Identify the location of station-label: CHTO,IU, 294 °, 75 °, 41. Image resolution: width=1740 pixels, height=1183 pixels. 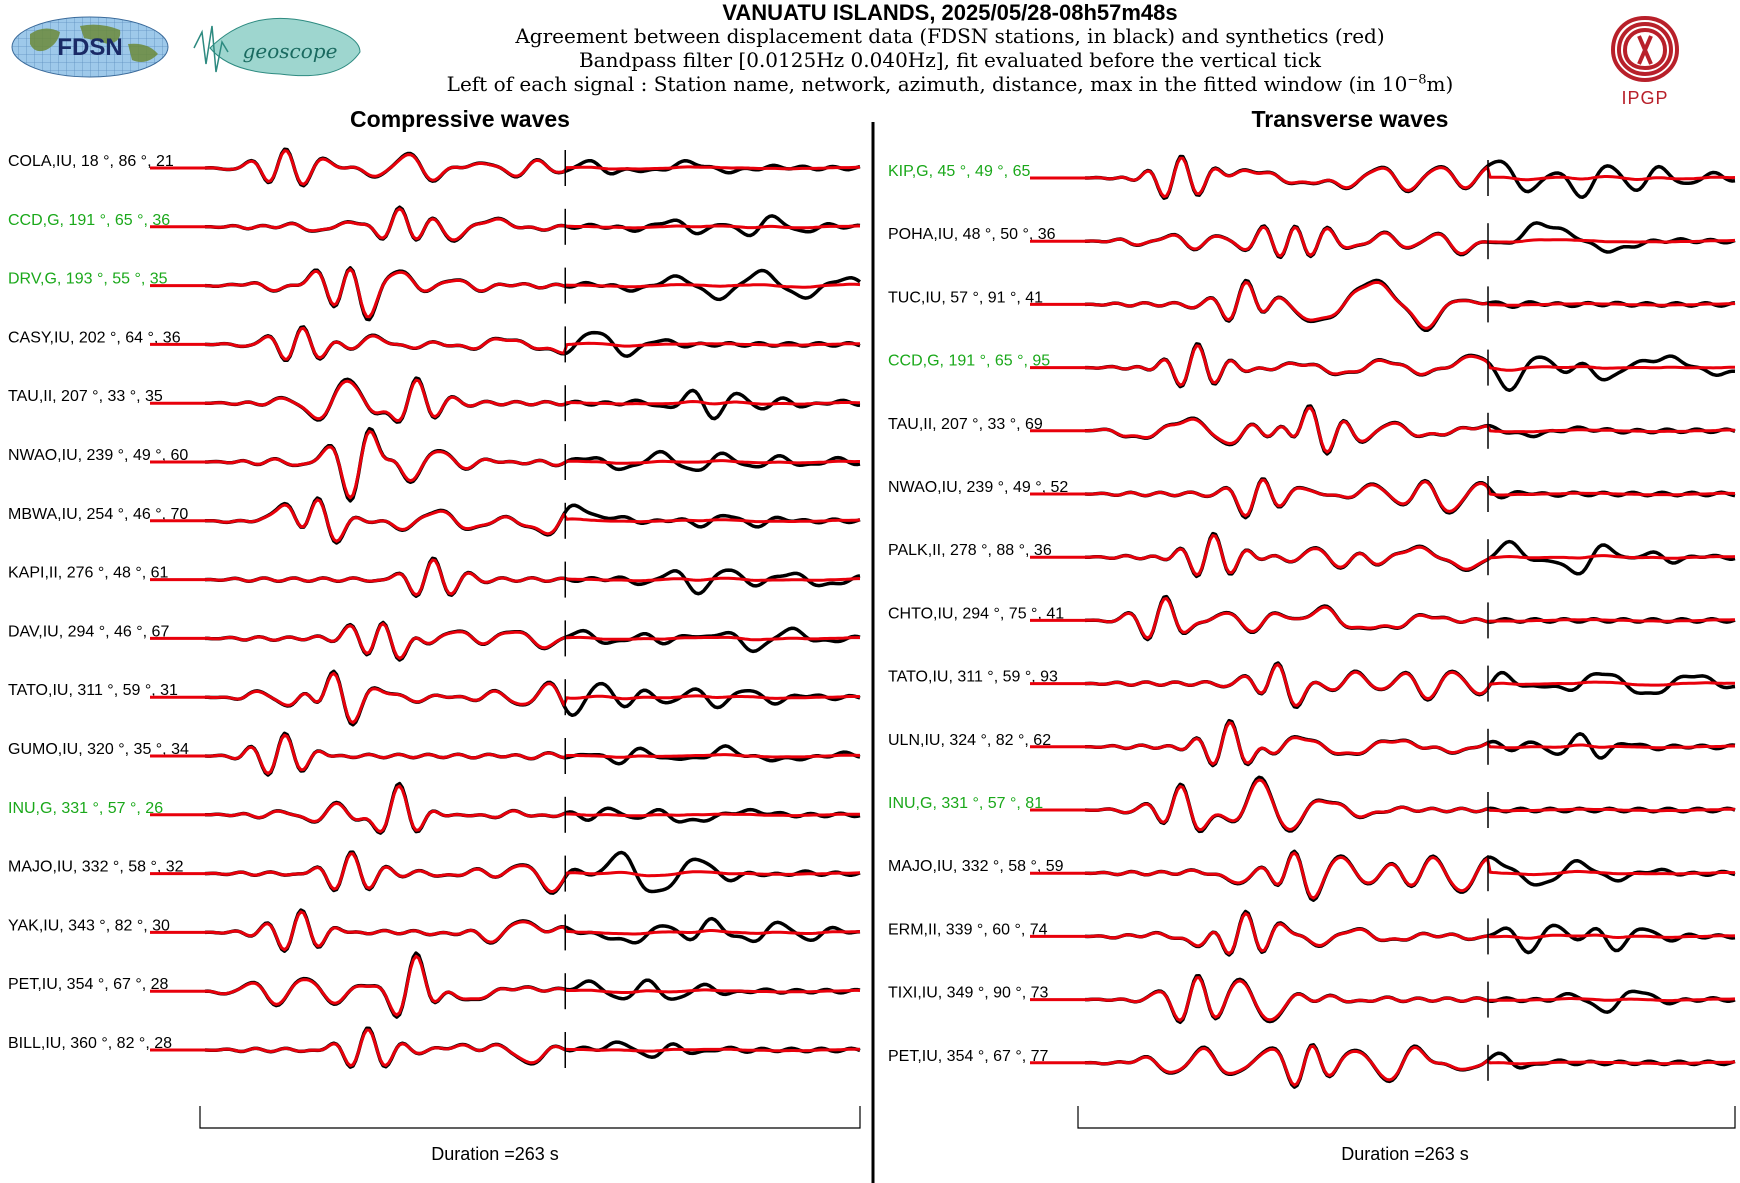
(976, 613).